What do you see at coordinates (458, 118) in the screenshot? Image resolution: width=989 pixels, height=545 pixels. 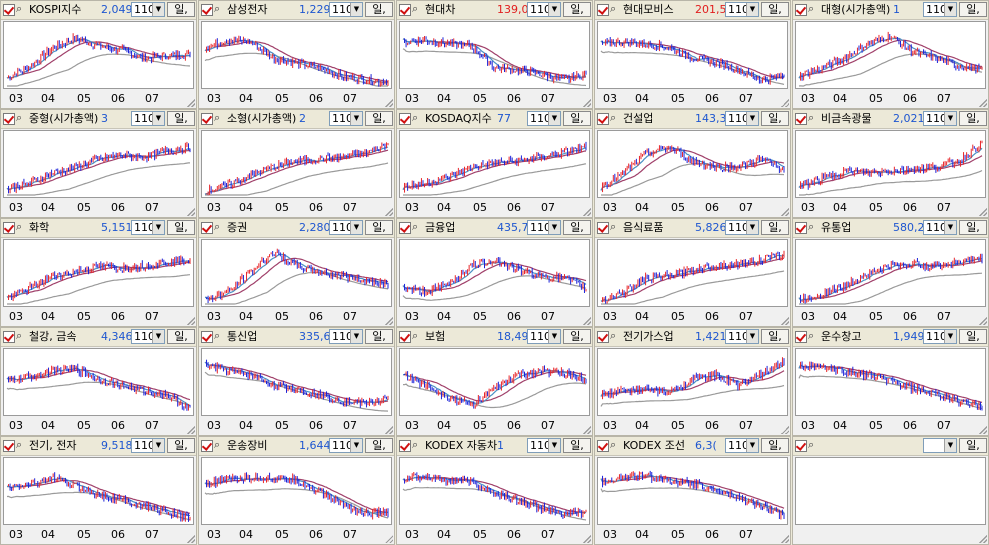 I see `stock-name: KOSDAQ지수` at bounding box center [458, 118].